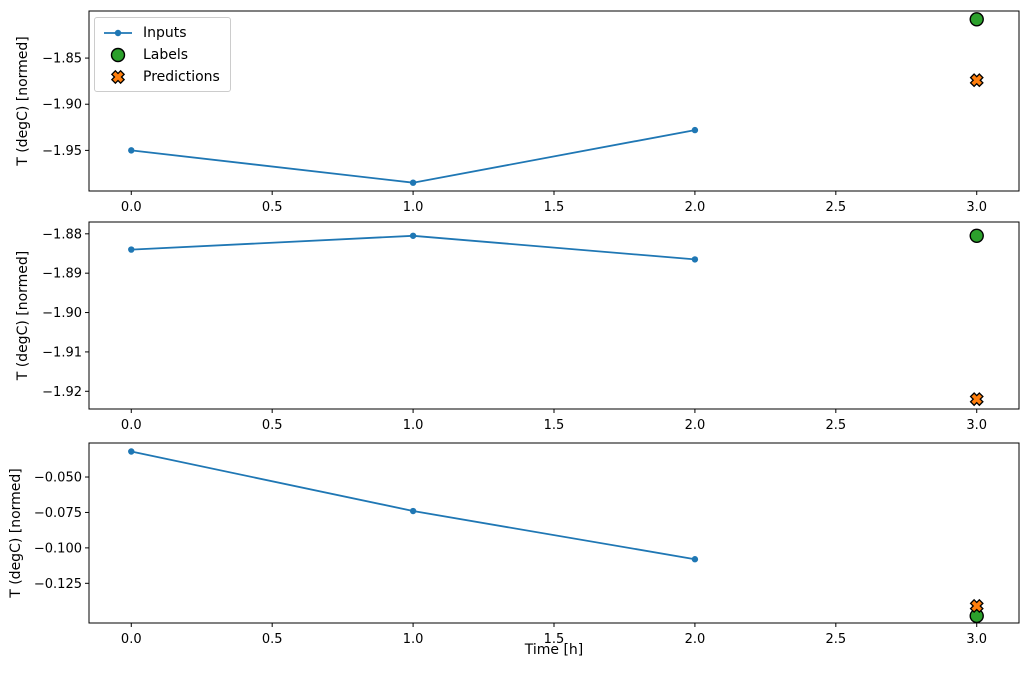 The image size is (1030, 679). Describe the element at coordinates (62, 59) in the screenshot. I see `y-tick-label: −1.85` at that location.